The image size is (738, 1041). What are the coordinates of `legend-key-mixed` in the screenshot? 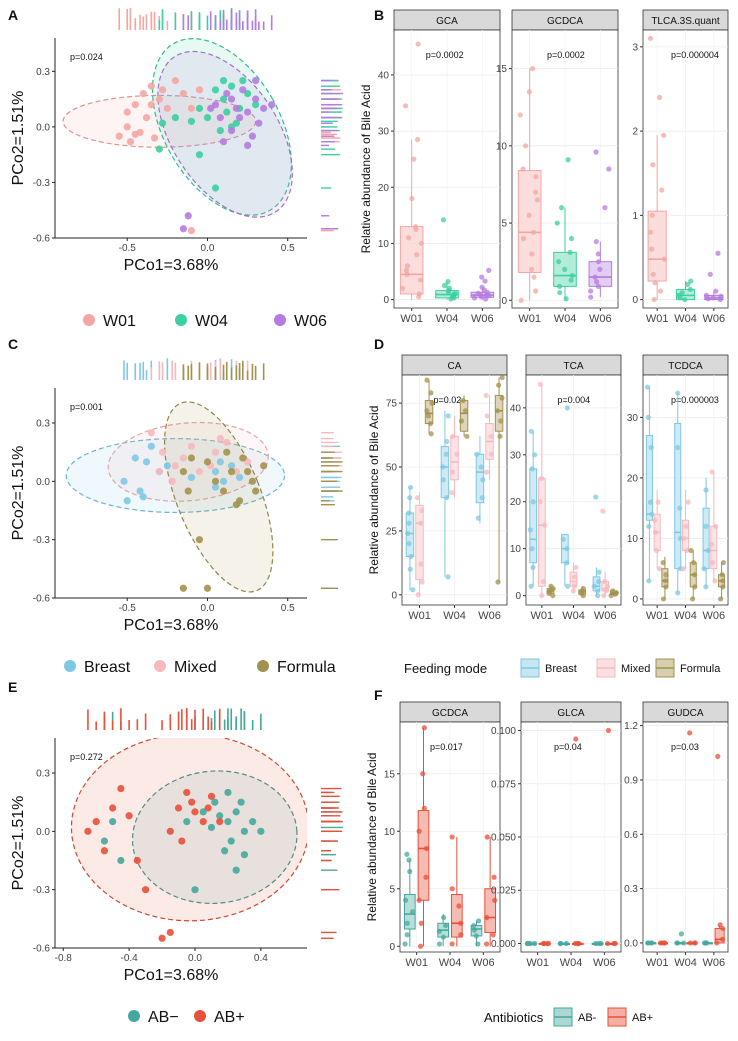 It's located at (160, 666).